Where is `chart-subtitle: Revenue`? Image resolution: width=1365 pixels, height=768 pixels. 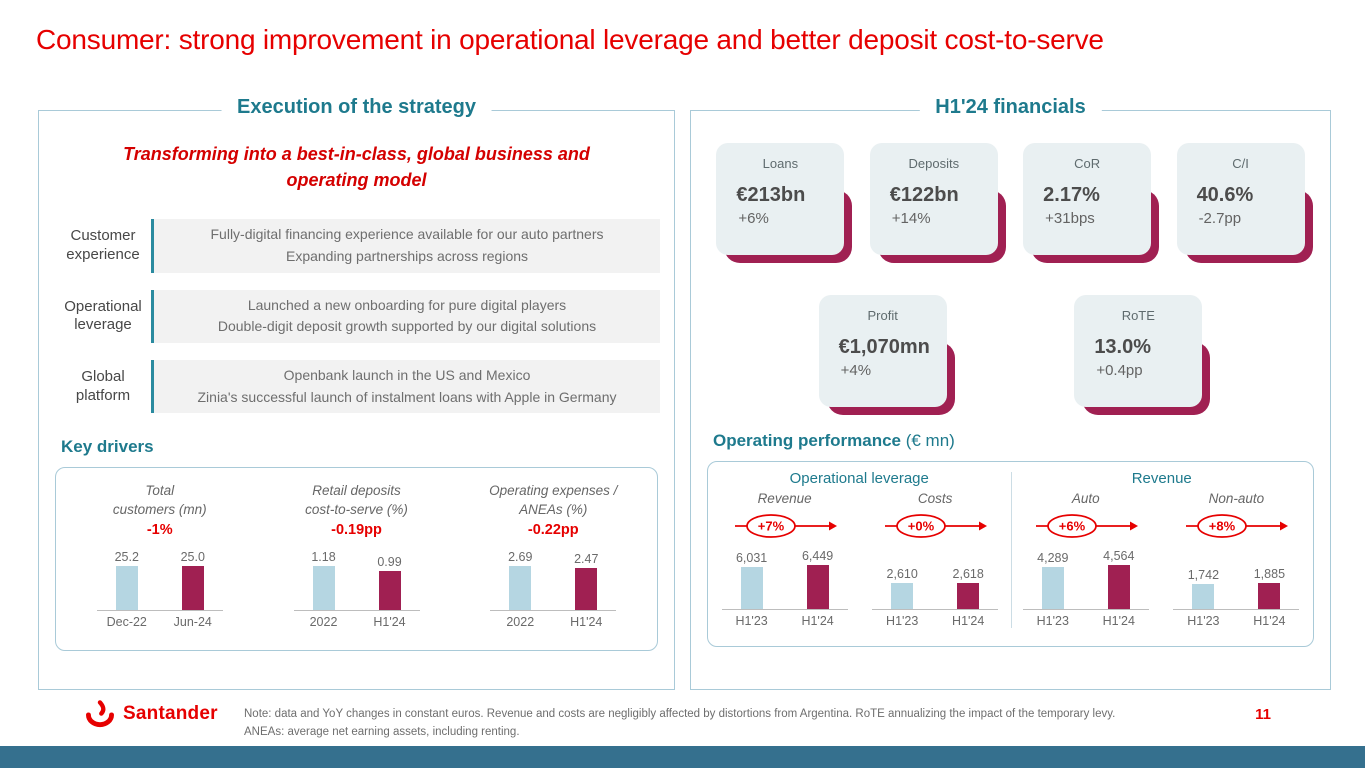 chart-subtitle: Revenue is located at coordinates (784, 498).